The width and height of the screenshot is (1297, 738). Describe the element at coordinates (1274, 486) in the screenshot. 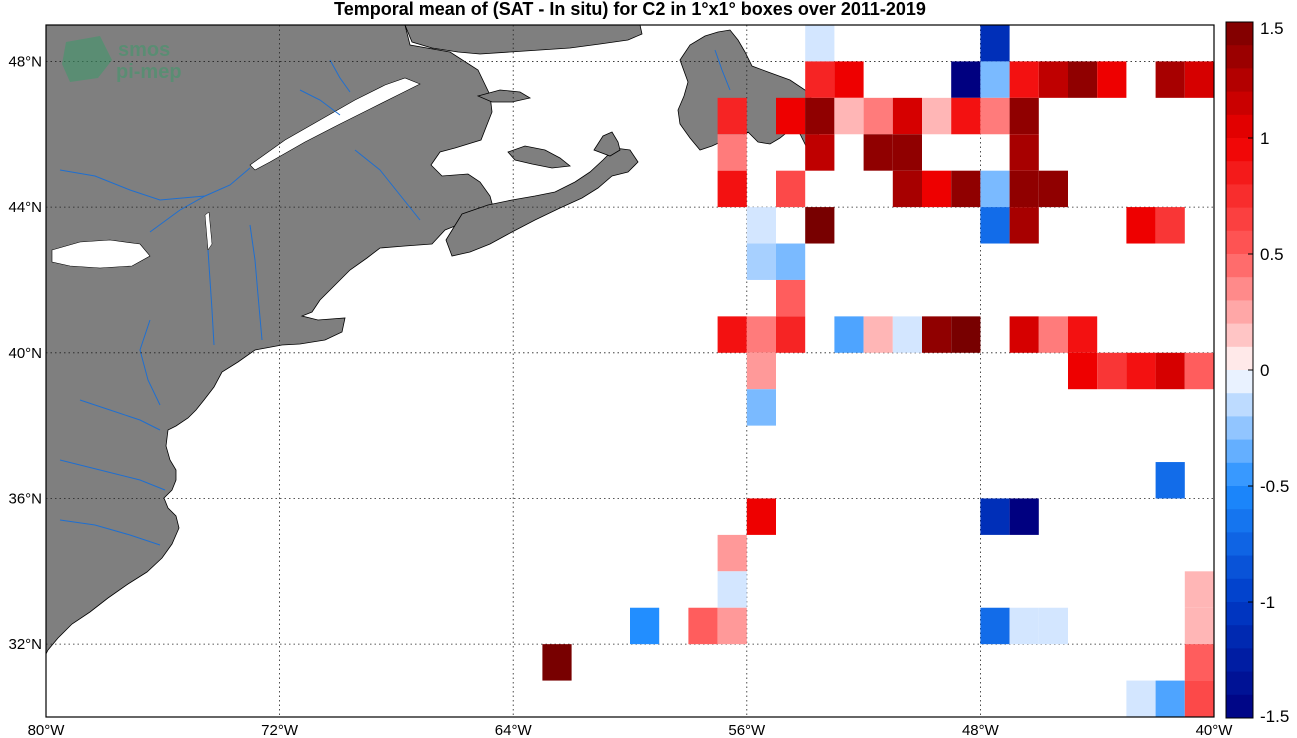

I see `colorbar-tick-label: -0.5` at that location.